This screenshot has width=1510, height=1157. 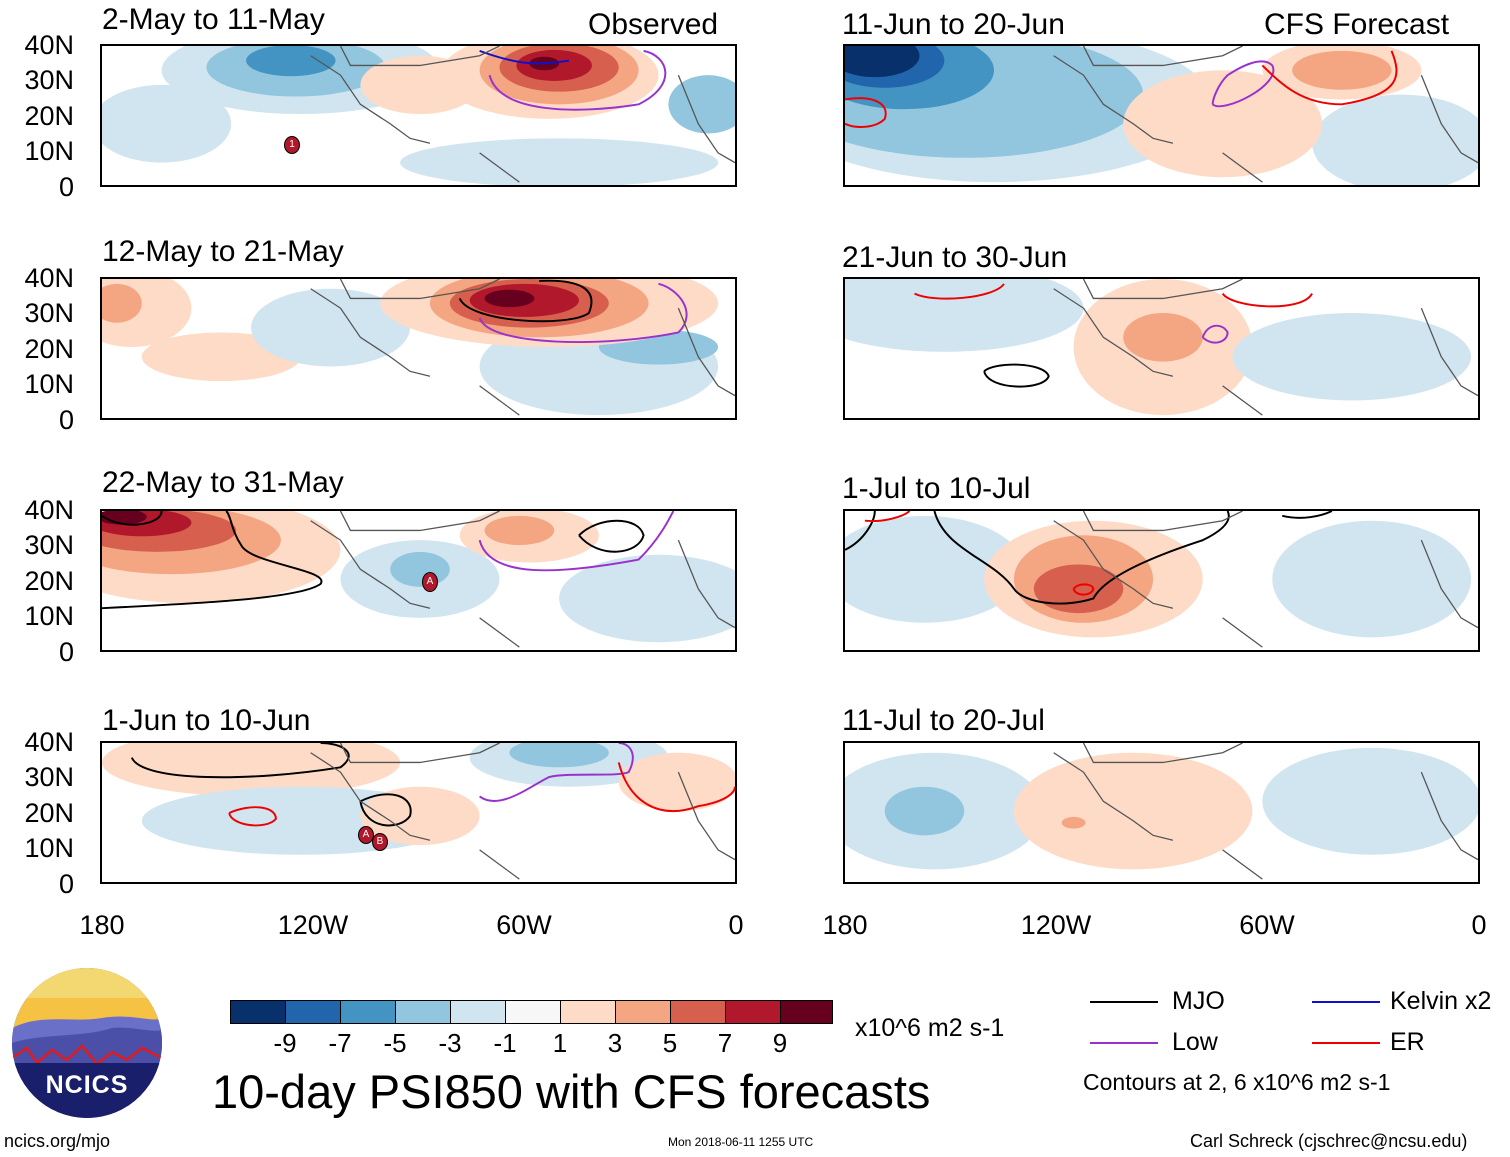 I want to click on storm-marker: B, so click(x=380, y=842).